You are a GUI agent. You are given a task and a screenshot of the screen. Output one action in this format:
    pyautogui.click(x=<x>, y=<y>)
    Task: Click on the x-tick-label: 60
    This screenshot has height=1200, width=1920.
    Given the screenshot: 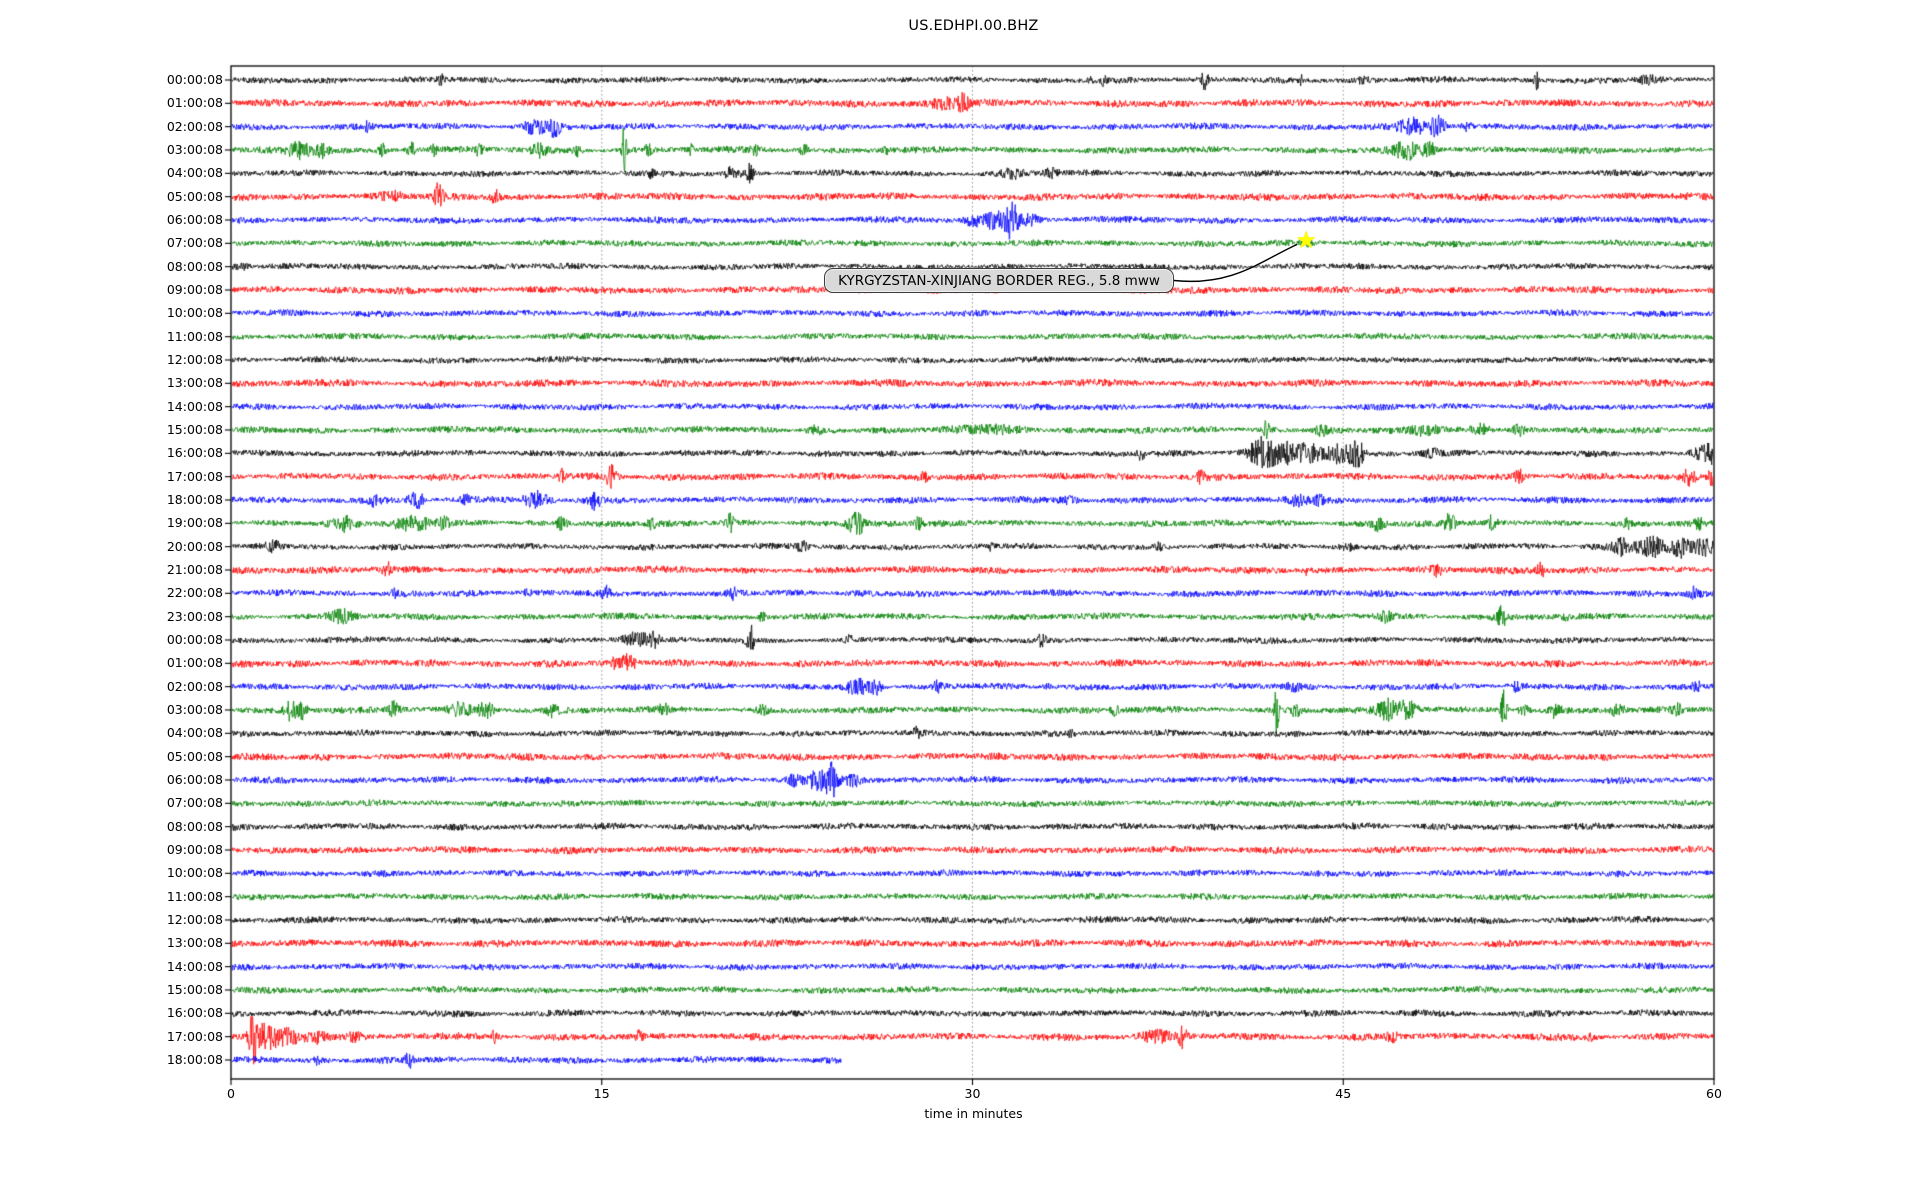 What is the action you would take?
    pyautogui.click(x=1714, y=1093)
    